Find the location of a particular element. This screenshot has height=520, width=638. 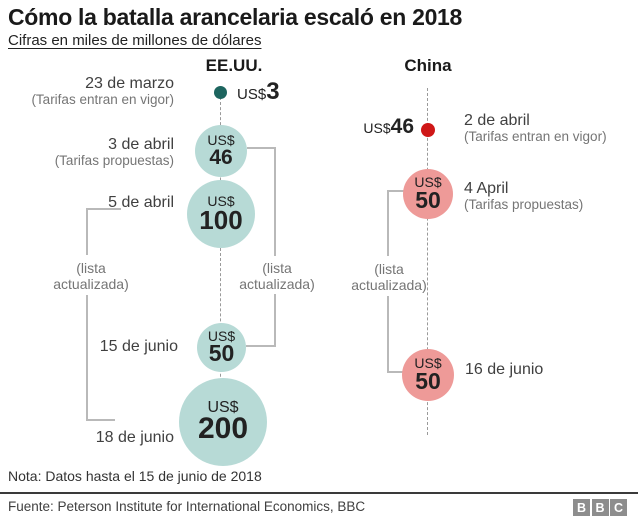

value-label: 3 is located at coordinates (273, 91).